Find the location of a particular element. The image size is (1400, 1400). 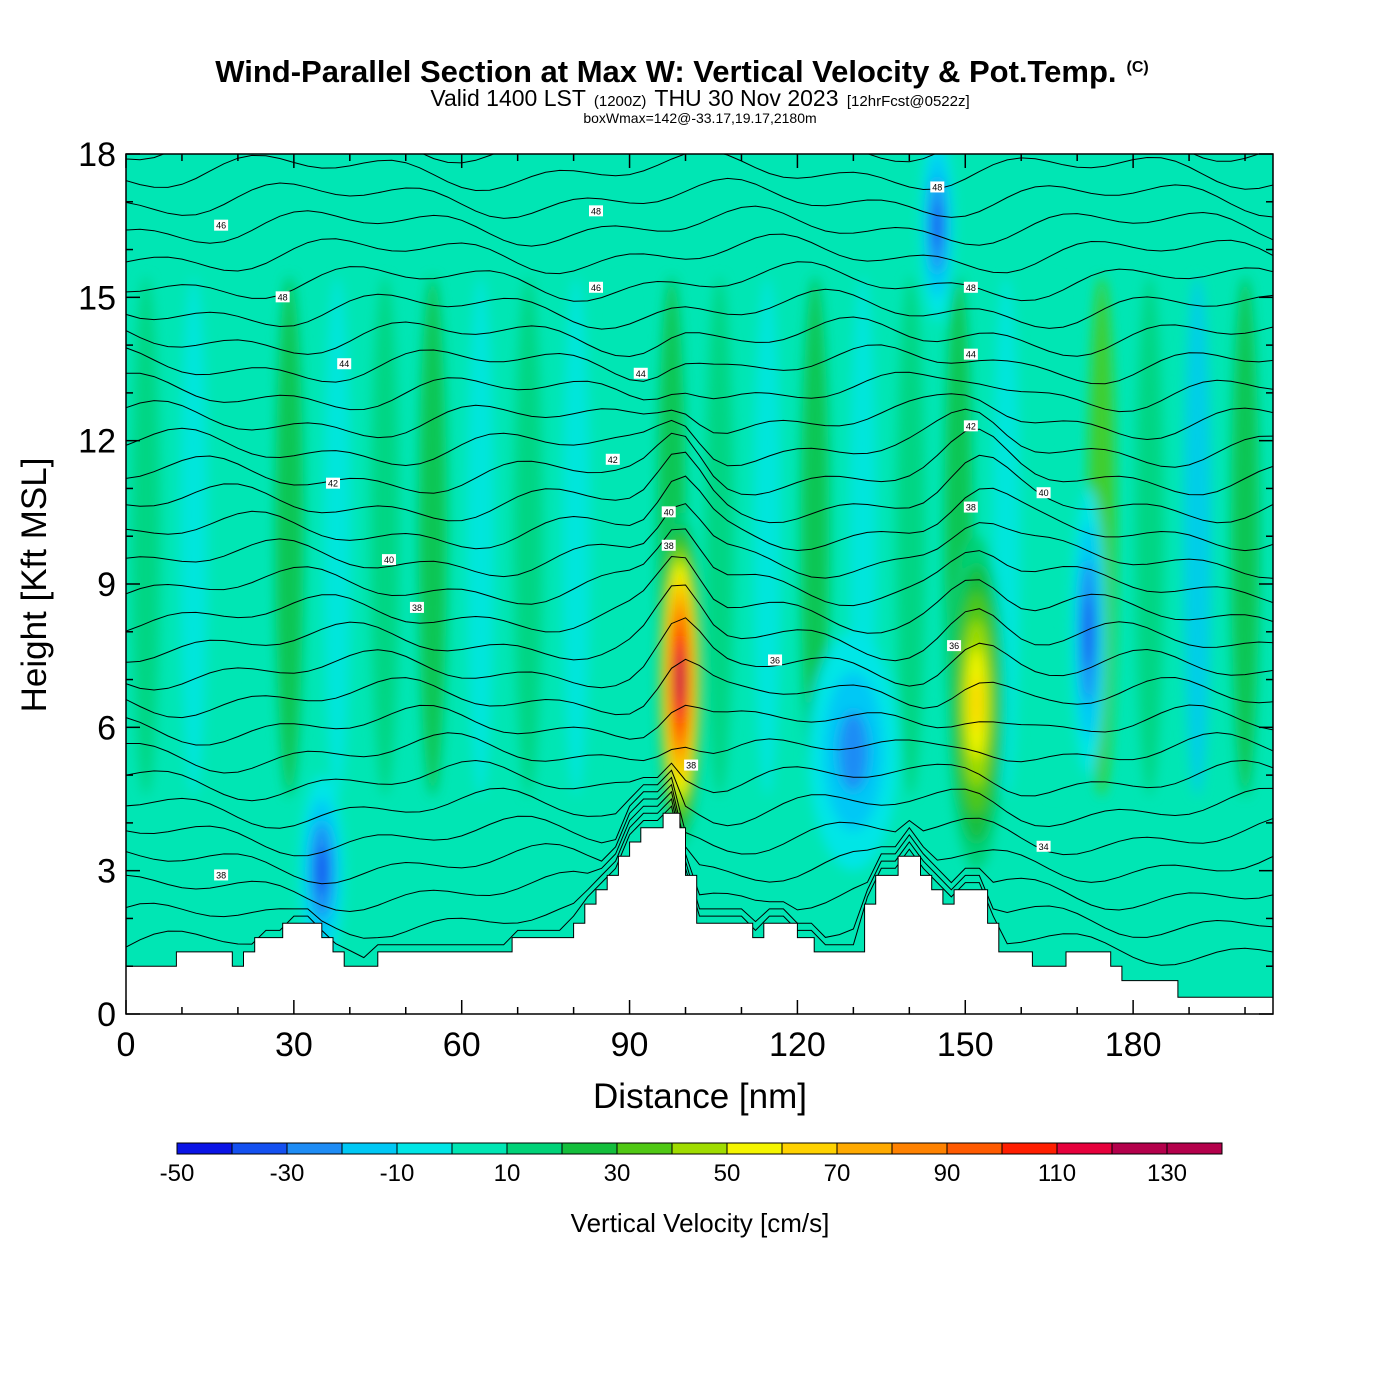

contour-label-text: 44 is located at coordinates (344, 364).